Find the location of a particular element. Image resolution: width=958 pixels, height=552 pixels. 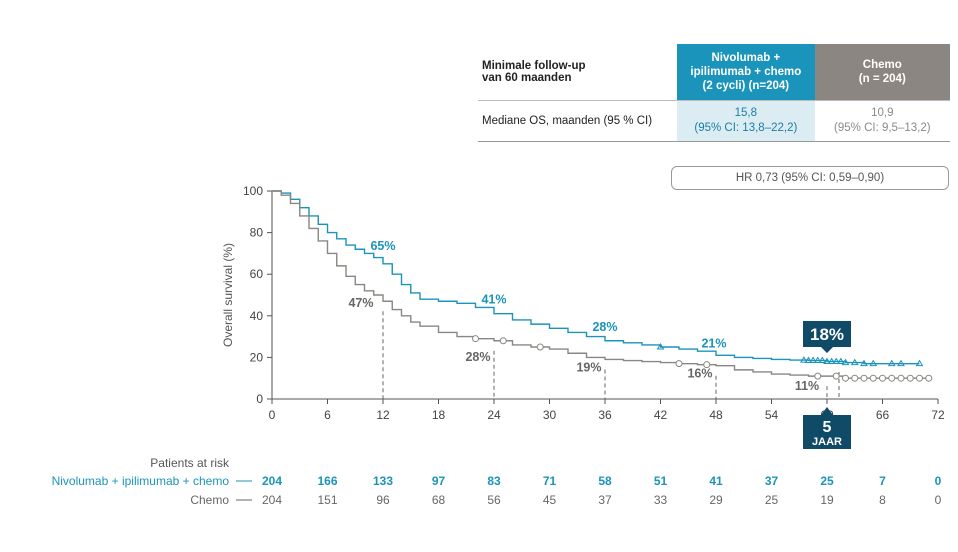

at-risk-value: 68 is located at coordinates (439, 500).